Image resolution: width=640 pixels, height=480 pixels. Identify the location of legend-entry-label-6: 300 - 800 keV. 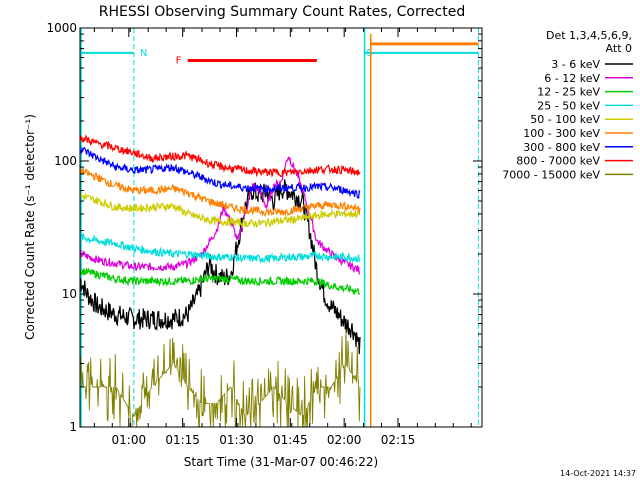
(561, 147).